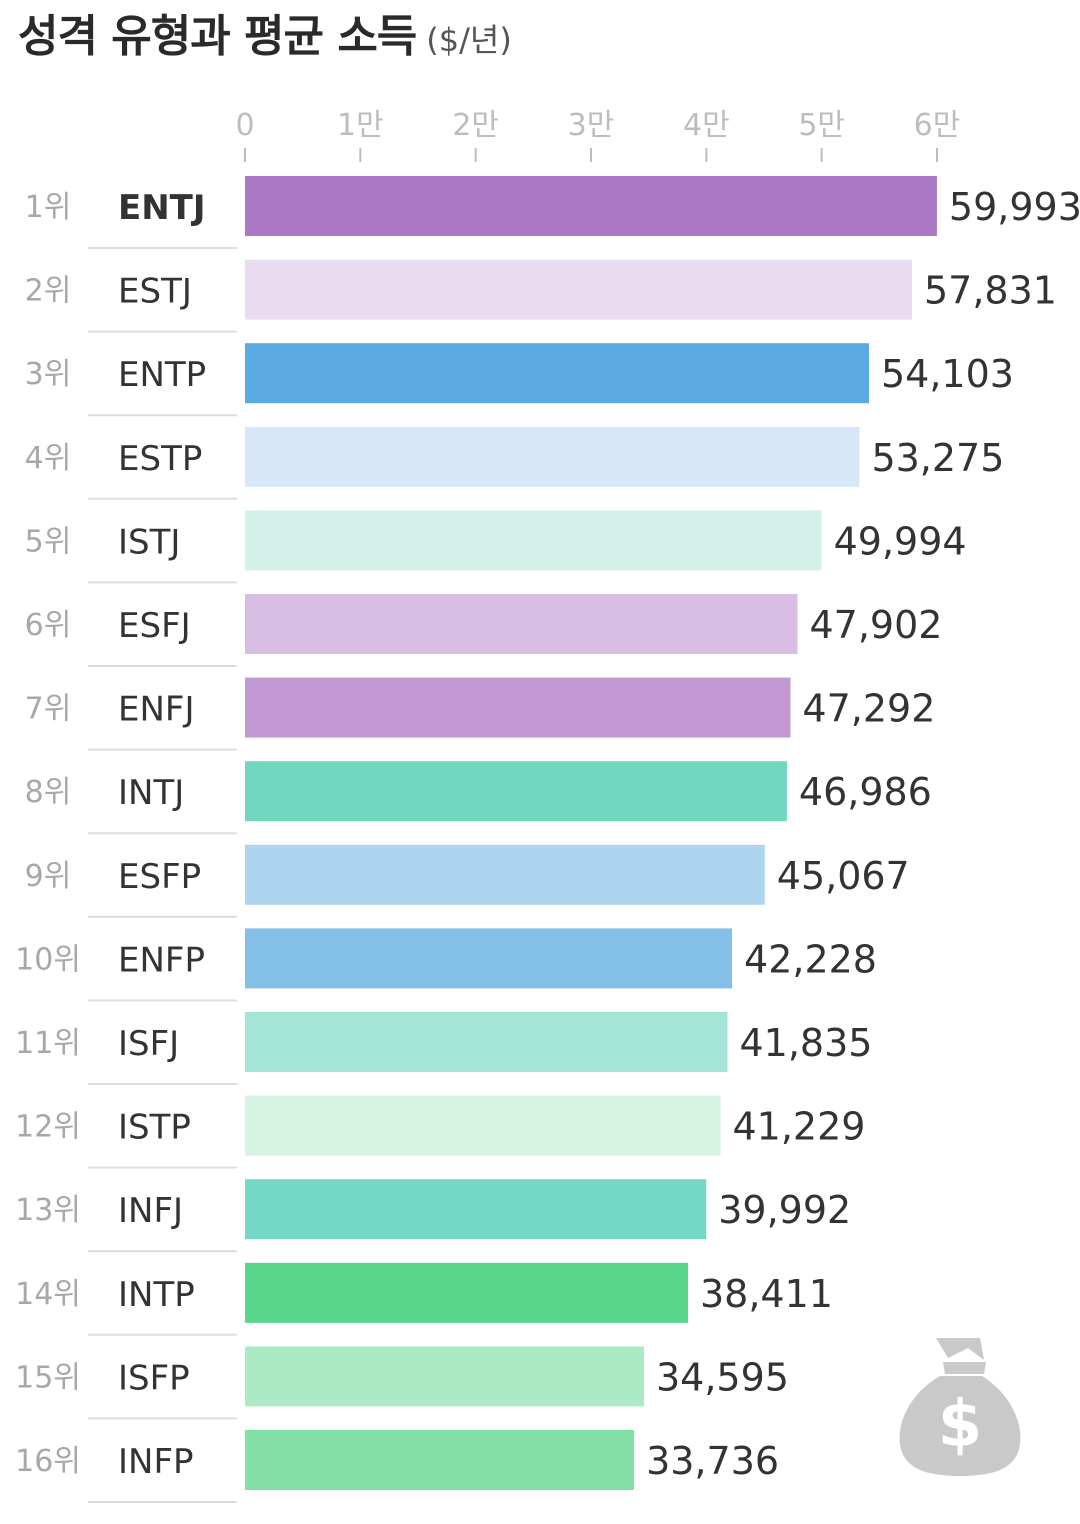 The height and width of the screenshot is (1524, 1080). What do you see at coordinates (244, 125) in the screenshot?
I see `x-tick-label: 0` at bounding box center [244, 125].